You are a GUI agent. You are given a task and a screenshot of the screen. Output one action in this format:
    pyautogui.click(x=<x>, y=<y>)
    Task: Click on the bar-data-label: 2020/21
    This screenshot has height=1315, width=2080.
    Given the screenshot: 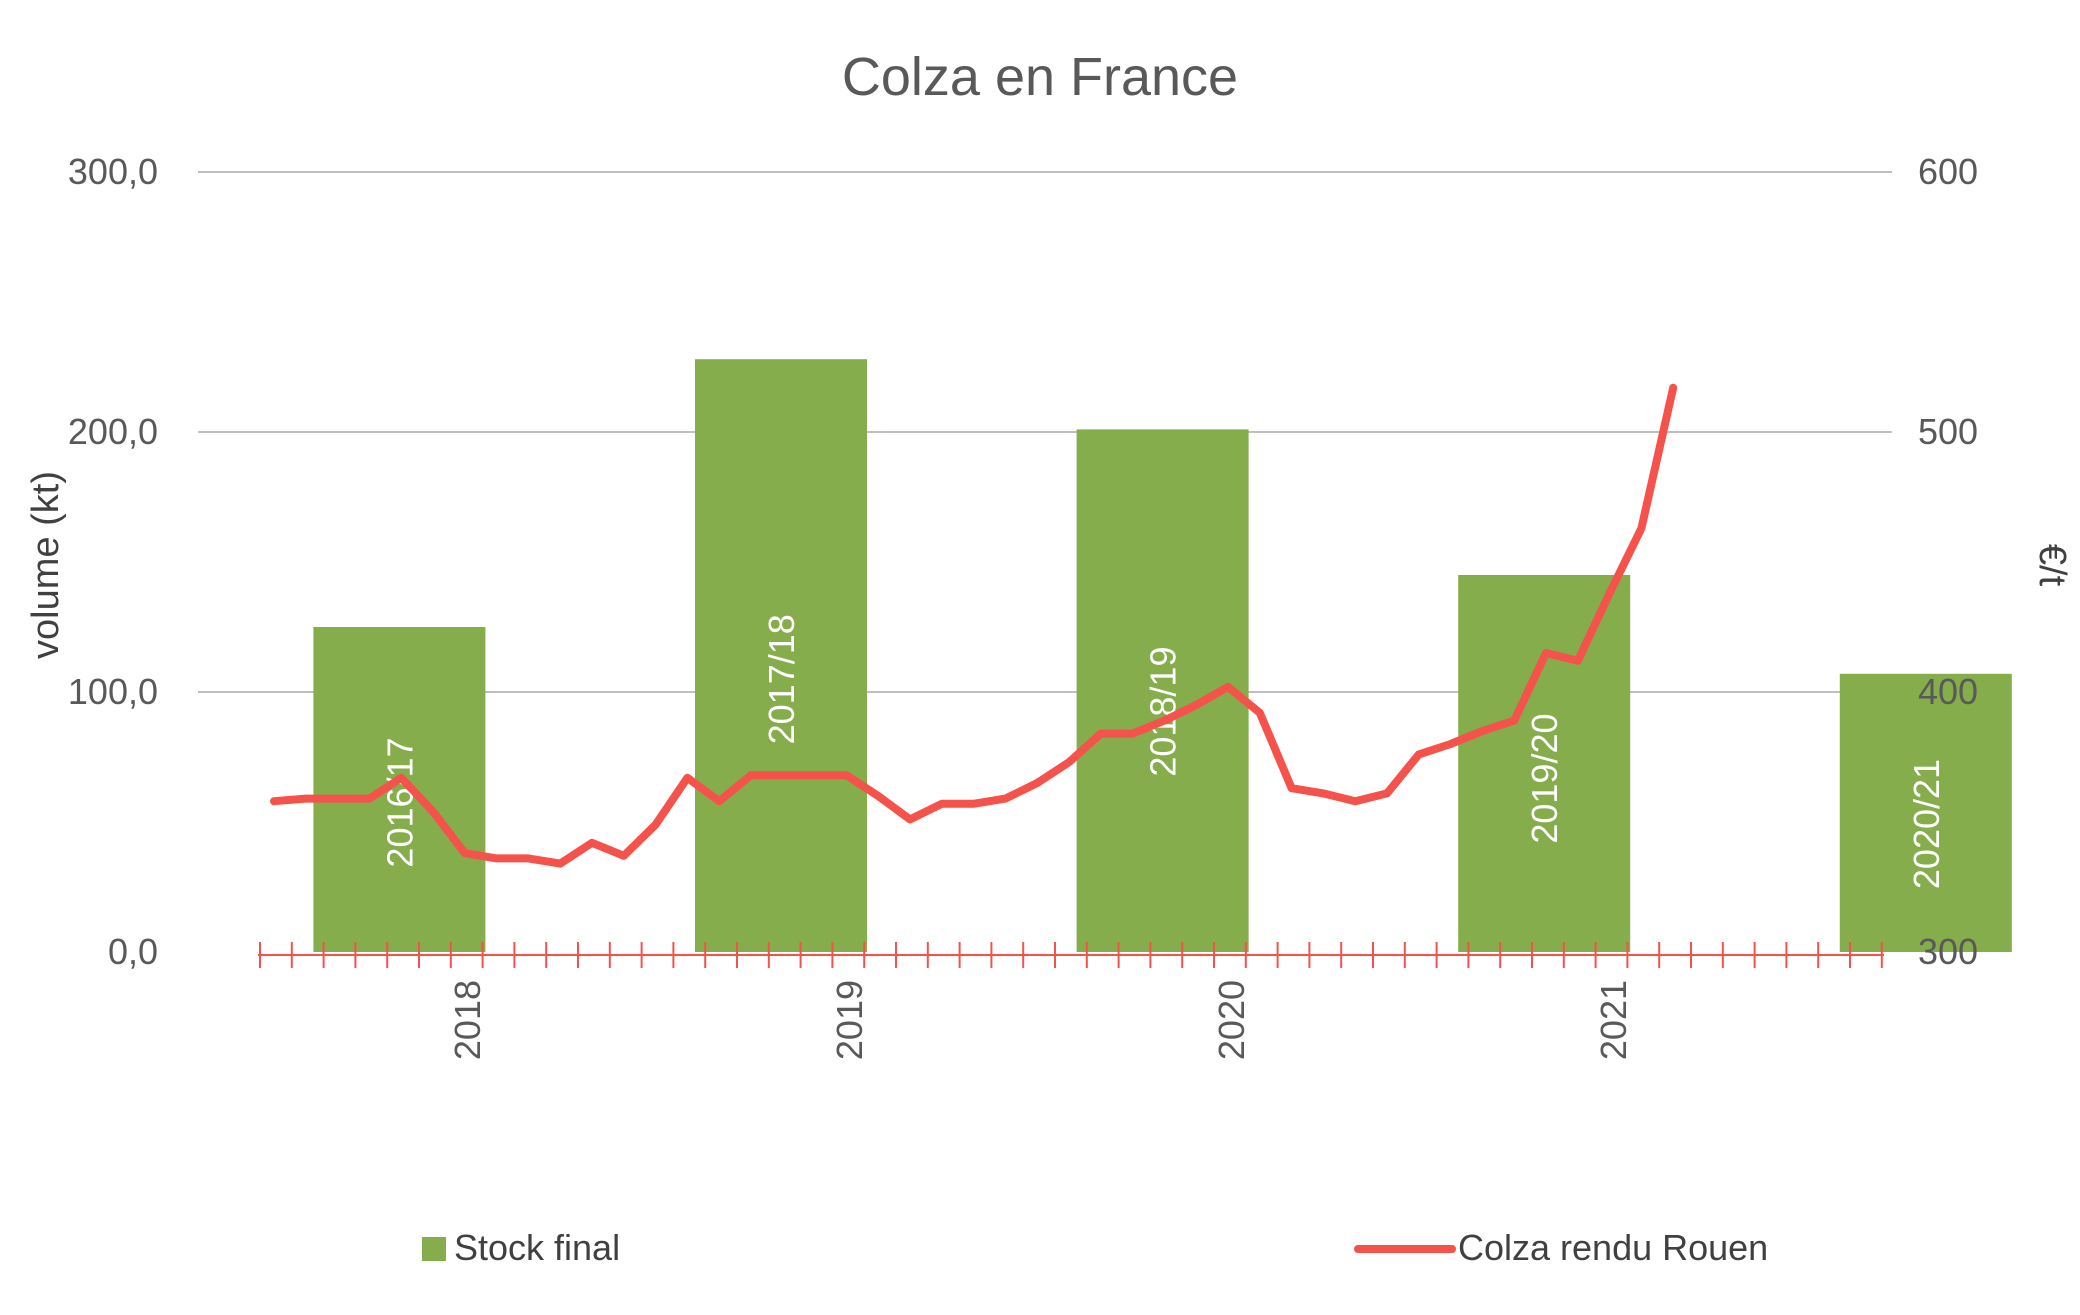 What is the action you would take?
    pyautogui.click(x=1926, y=824)
    